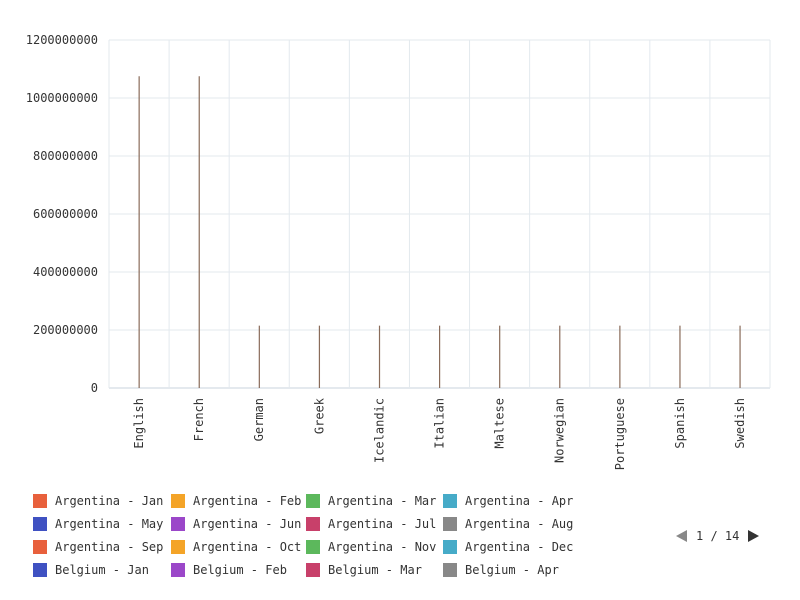  I want to click on legend-label: Argentina - May, so click(109, 524).